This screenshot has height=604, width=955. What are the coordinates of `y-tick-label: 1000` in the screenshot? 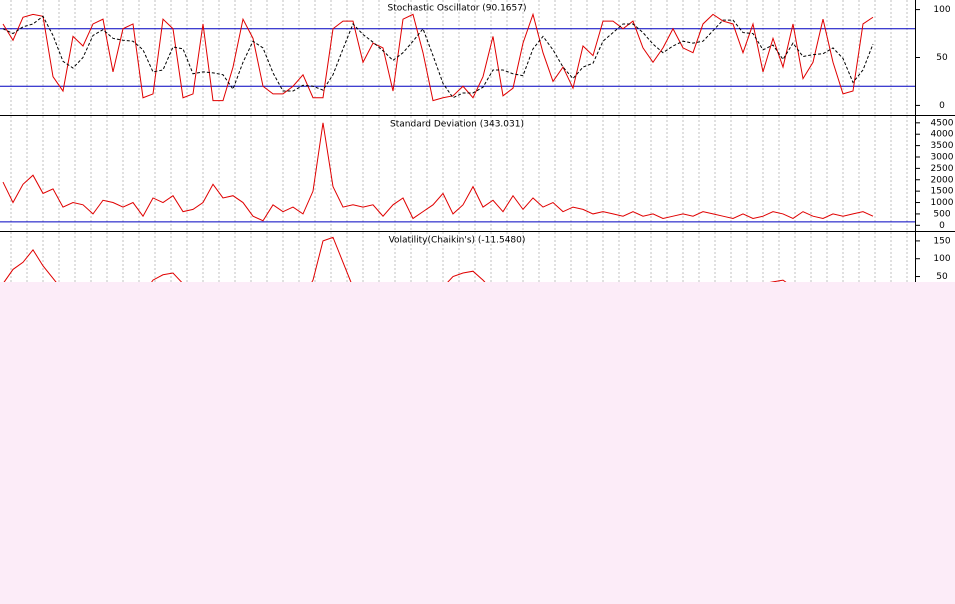 It's located at (942, 203).